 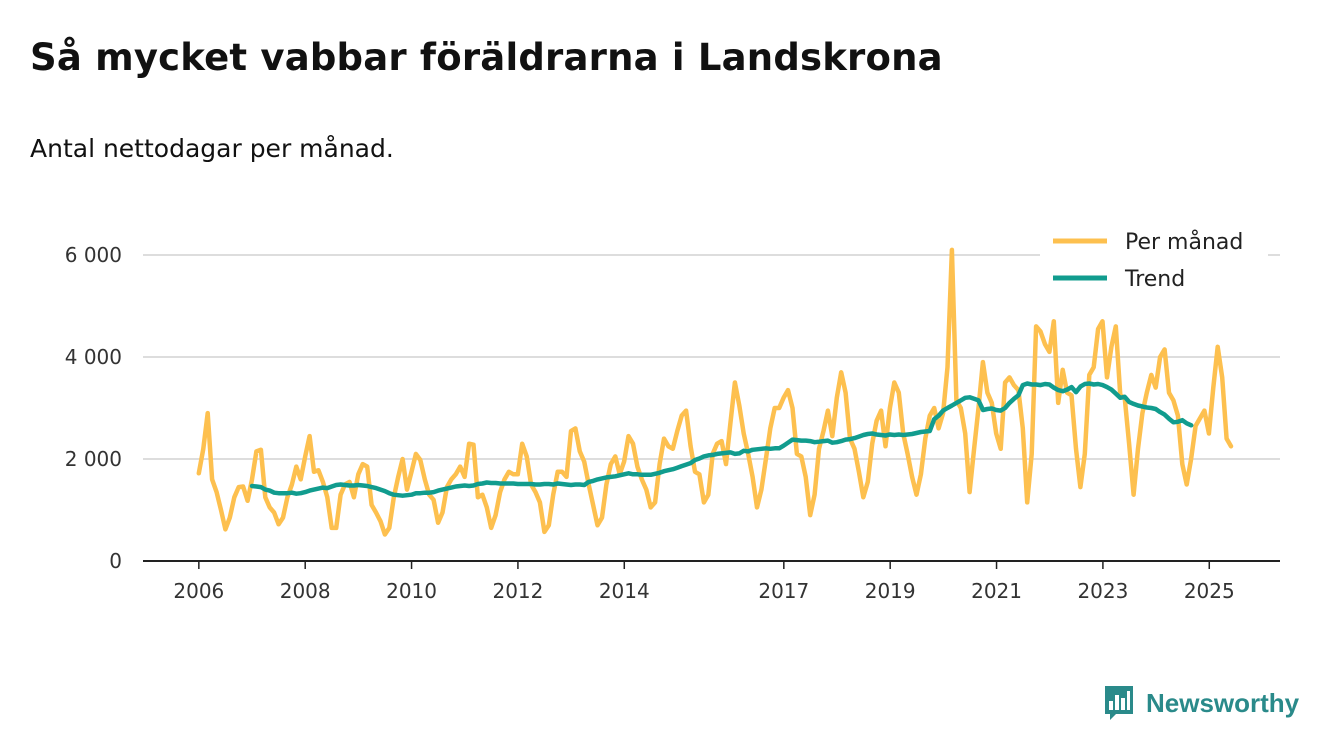 I want to click on legend-label-per-manad: Per månad, so click(x=1184, y=242).